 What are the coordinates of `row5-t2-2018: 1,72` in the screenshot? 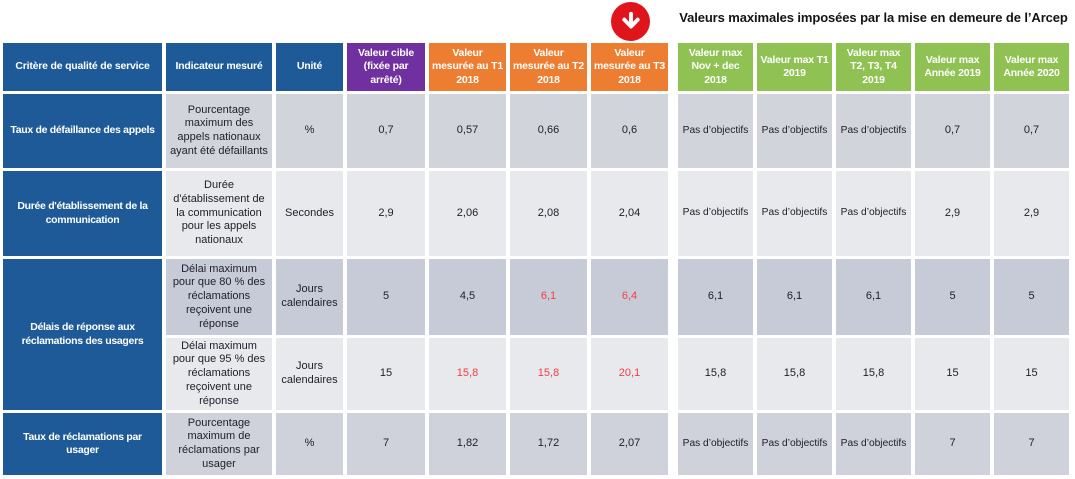 It's located at (548, 444).